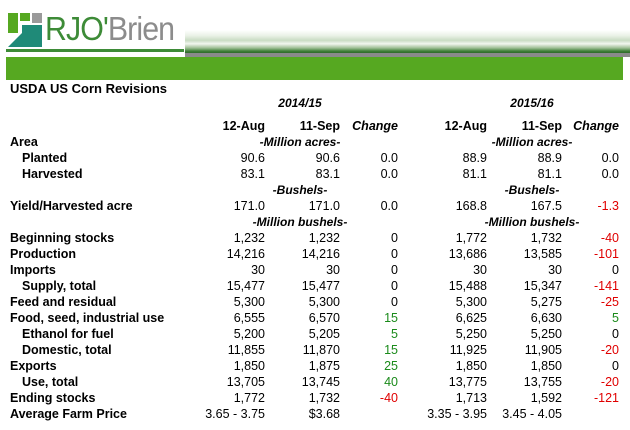 This screenshot has width=630, height=430. What do you see at coordinates (608, 206) in the screenshot?
I see `cell: -1.3` at bounding box center [608, 206].